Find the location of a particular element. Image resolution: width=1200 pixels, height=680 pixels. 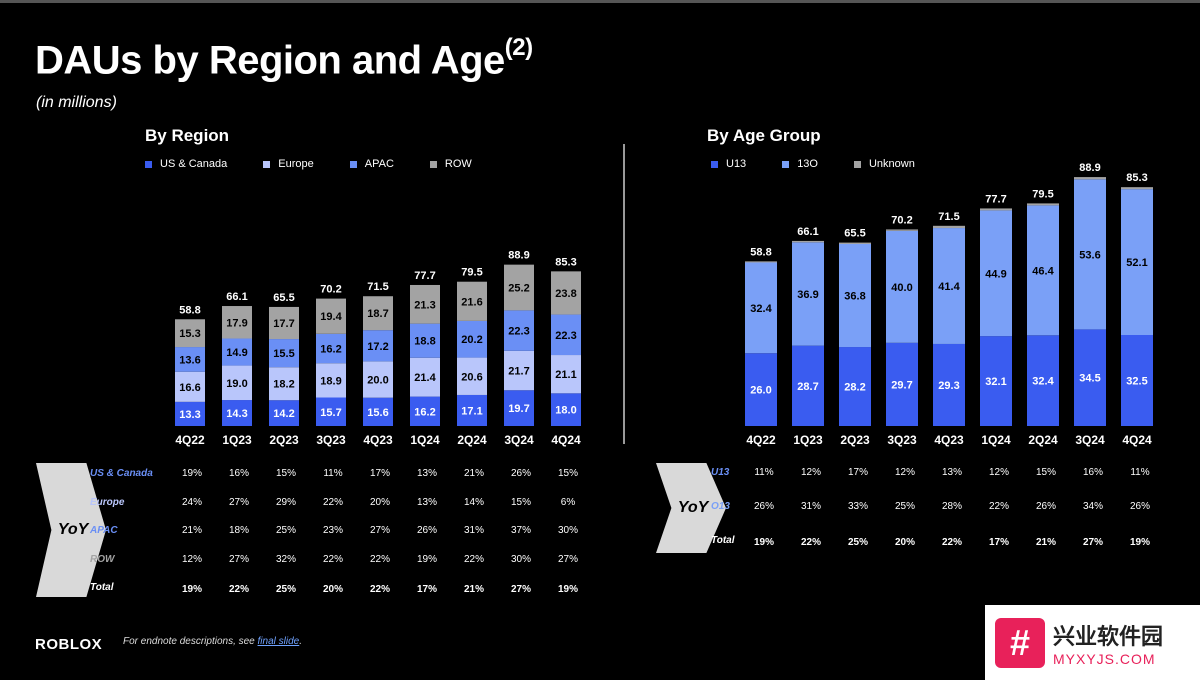

legend-swatch is located at coordinates (857, 164).